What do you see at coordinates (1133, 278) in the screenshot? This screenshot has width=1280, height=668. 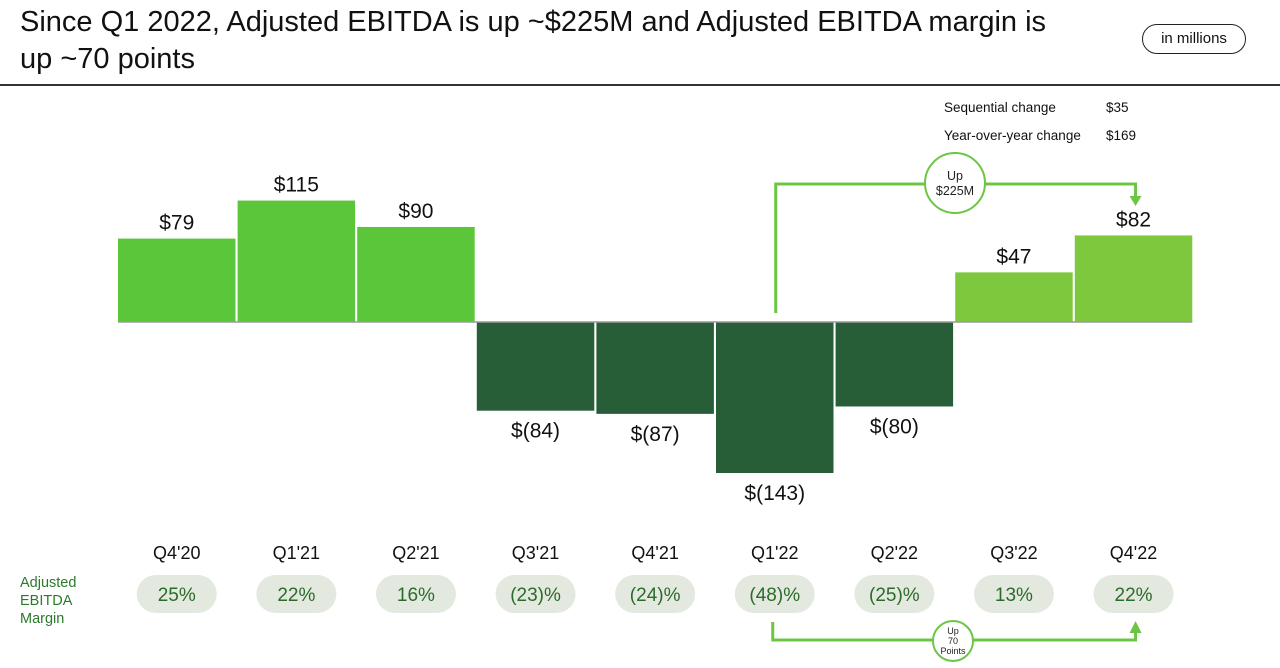 I see `bar-Q4'22` at bounding box center [1133, 278].